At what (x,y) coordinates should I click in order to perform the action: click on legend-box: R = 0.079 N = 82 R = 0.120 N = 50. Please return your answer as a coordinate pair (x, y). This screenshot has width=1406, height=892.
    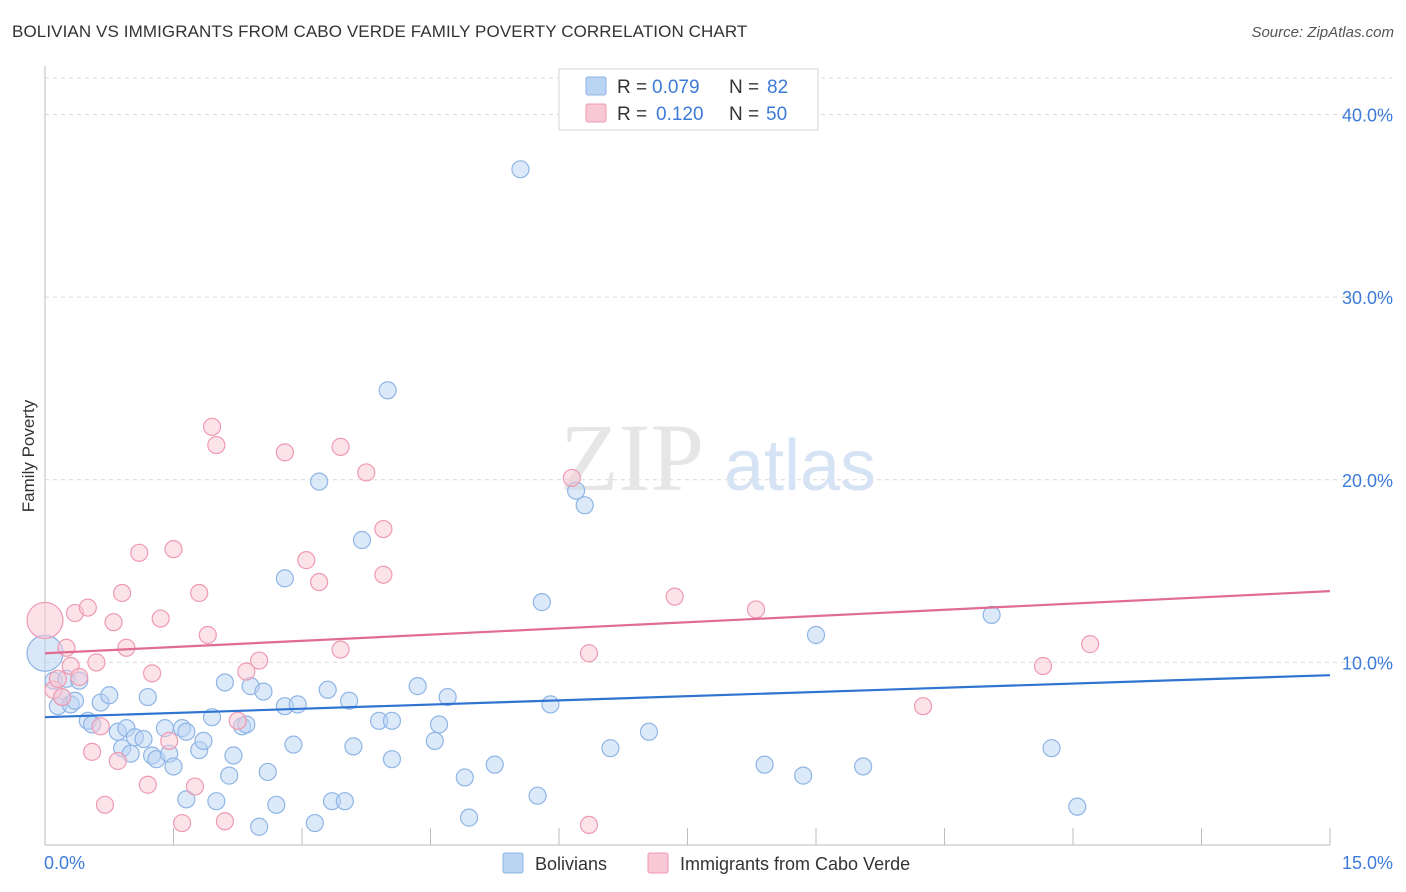
    Looking at the image, I should click on (688, 99).